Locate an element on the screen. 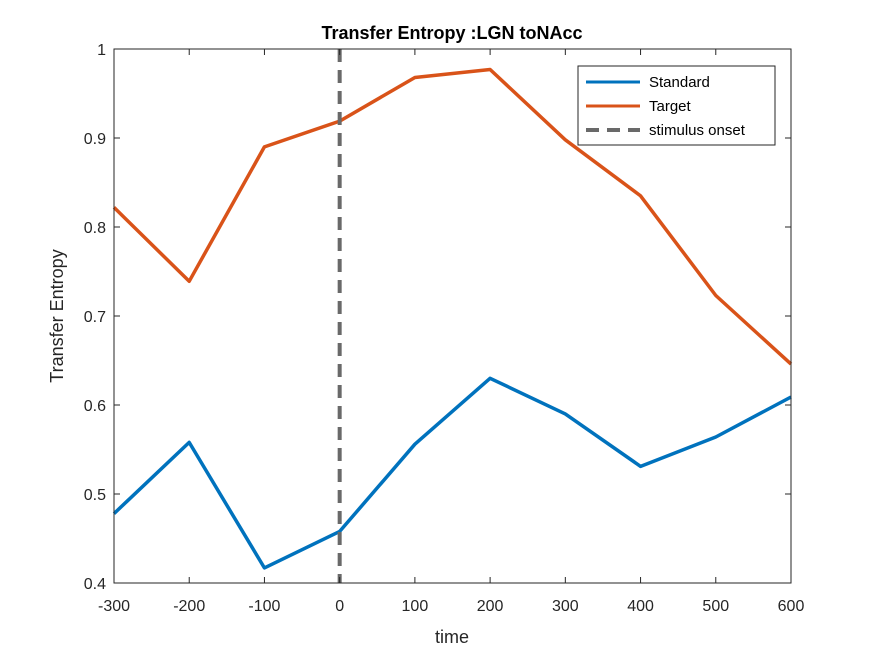 The image size is (875, 656). legend-label-standard: Standard is located at coordinates (679, 82).